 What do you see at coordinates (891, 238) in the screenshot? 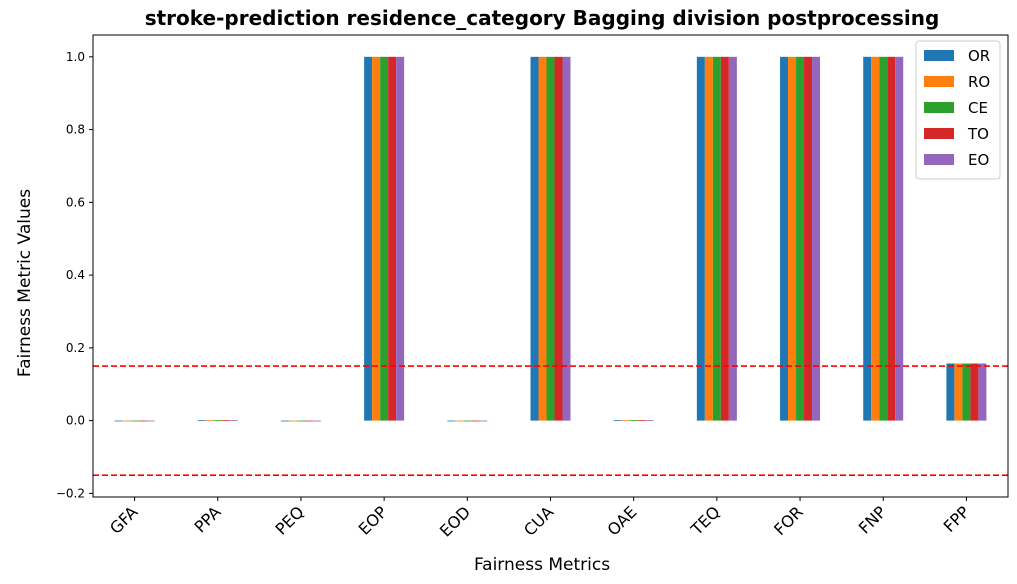
I see `bar-to-fnp` at bounding box center [891, 238].